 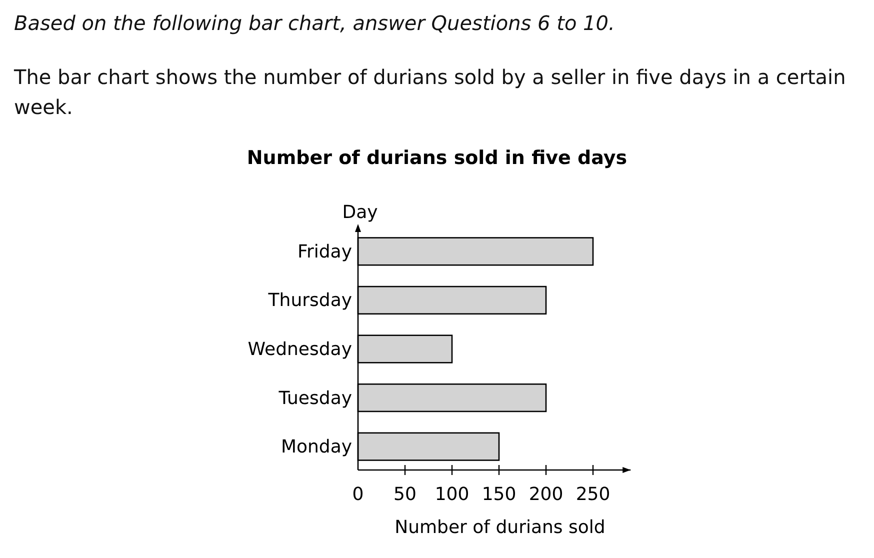 I want to click on y-tick-label: Monday, so click(x=316, y=447).